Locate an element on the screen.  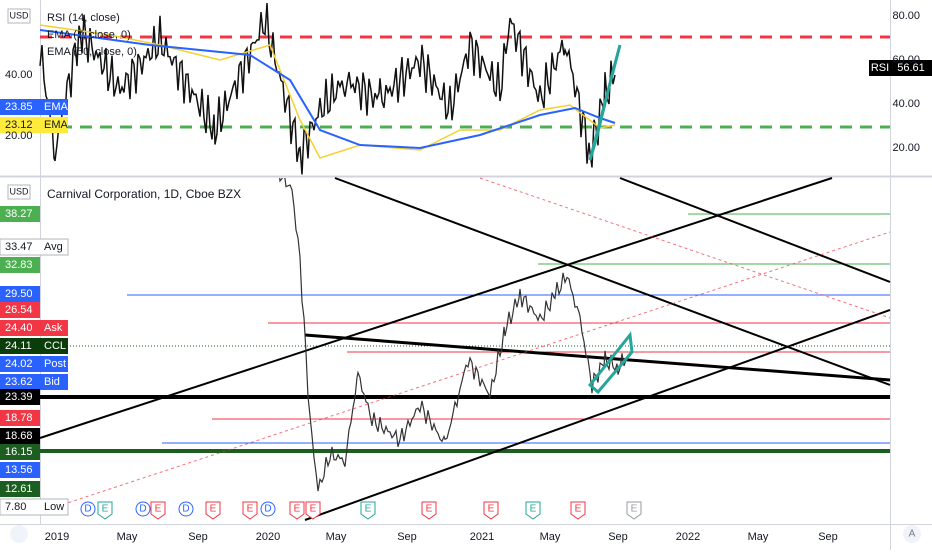
axis-label: 80.00 is located at coordinates (906, 16).